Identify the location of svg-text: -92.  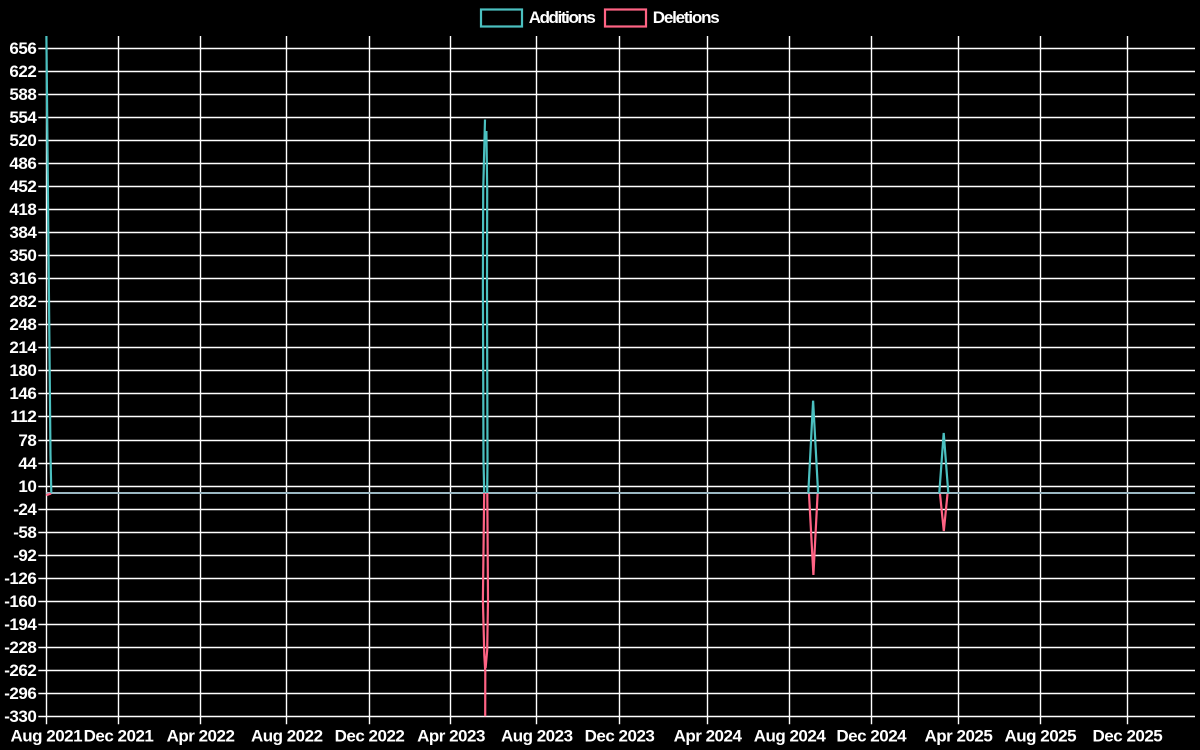
(24, 555).